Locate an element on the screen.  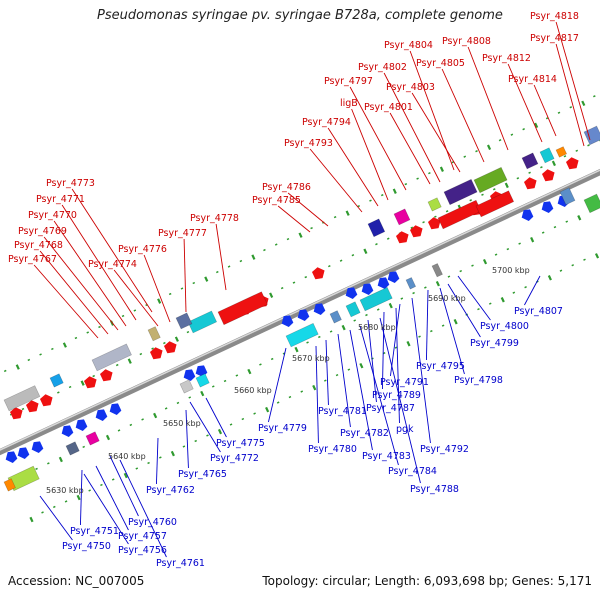
forward-gene-label: Psyr_4801 is located at coordinates (388, 107).